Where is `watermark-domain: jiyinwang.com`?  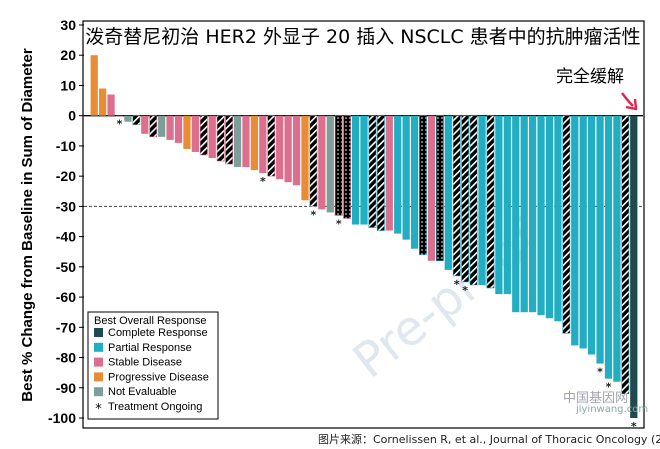
watermark-domain: jiyinwang.com is located at coordinates (611, 409).